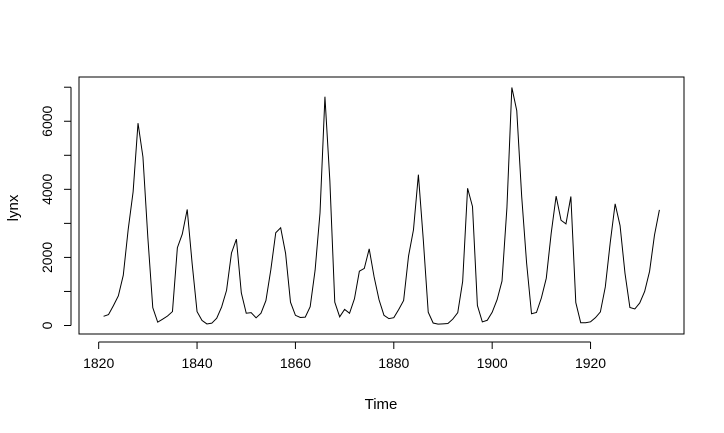 Image resolution: width=724 pixels, height=433 pixels. What do you see at coordinates (295, 363) in the screenshot?
I see `x-tick-label: 1860` at bounding box center [295, 363].